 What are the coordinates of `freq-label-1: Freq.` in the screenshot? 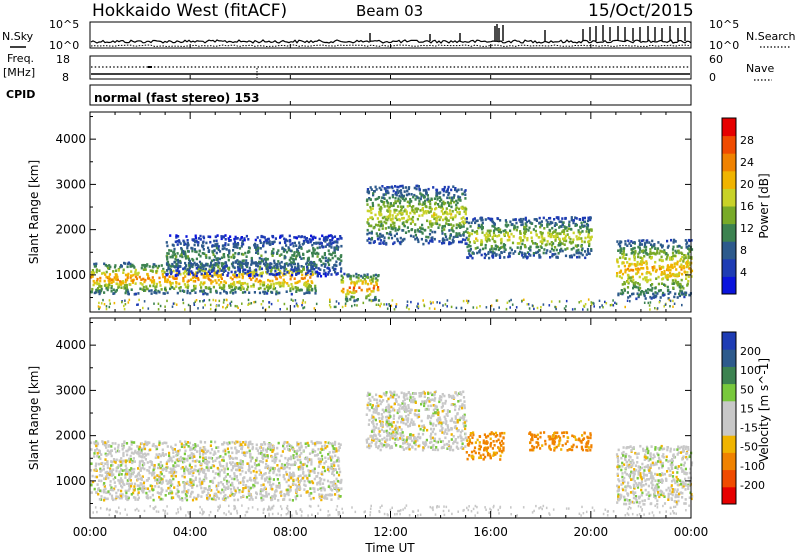 It's located at (20, 58).